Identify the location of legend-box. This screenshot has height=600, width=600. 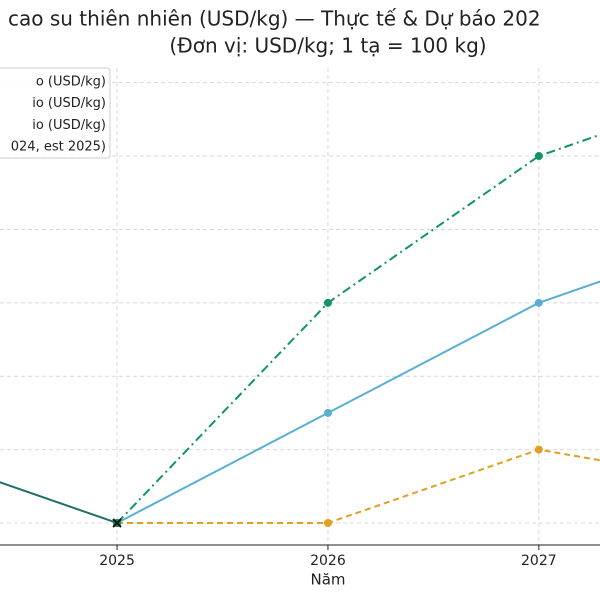
(55, 113).